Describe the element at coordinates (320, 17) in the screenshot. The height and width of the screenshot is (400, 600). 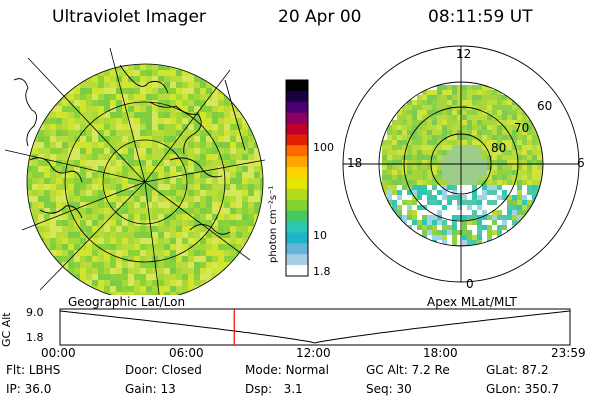
I see `date-readout: 20 Apr 00` at that location.